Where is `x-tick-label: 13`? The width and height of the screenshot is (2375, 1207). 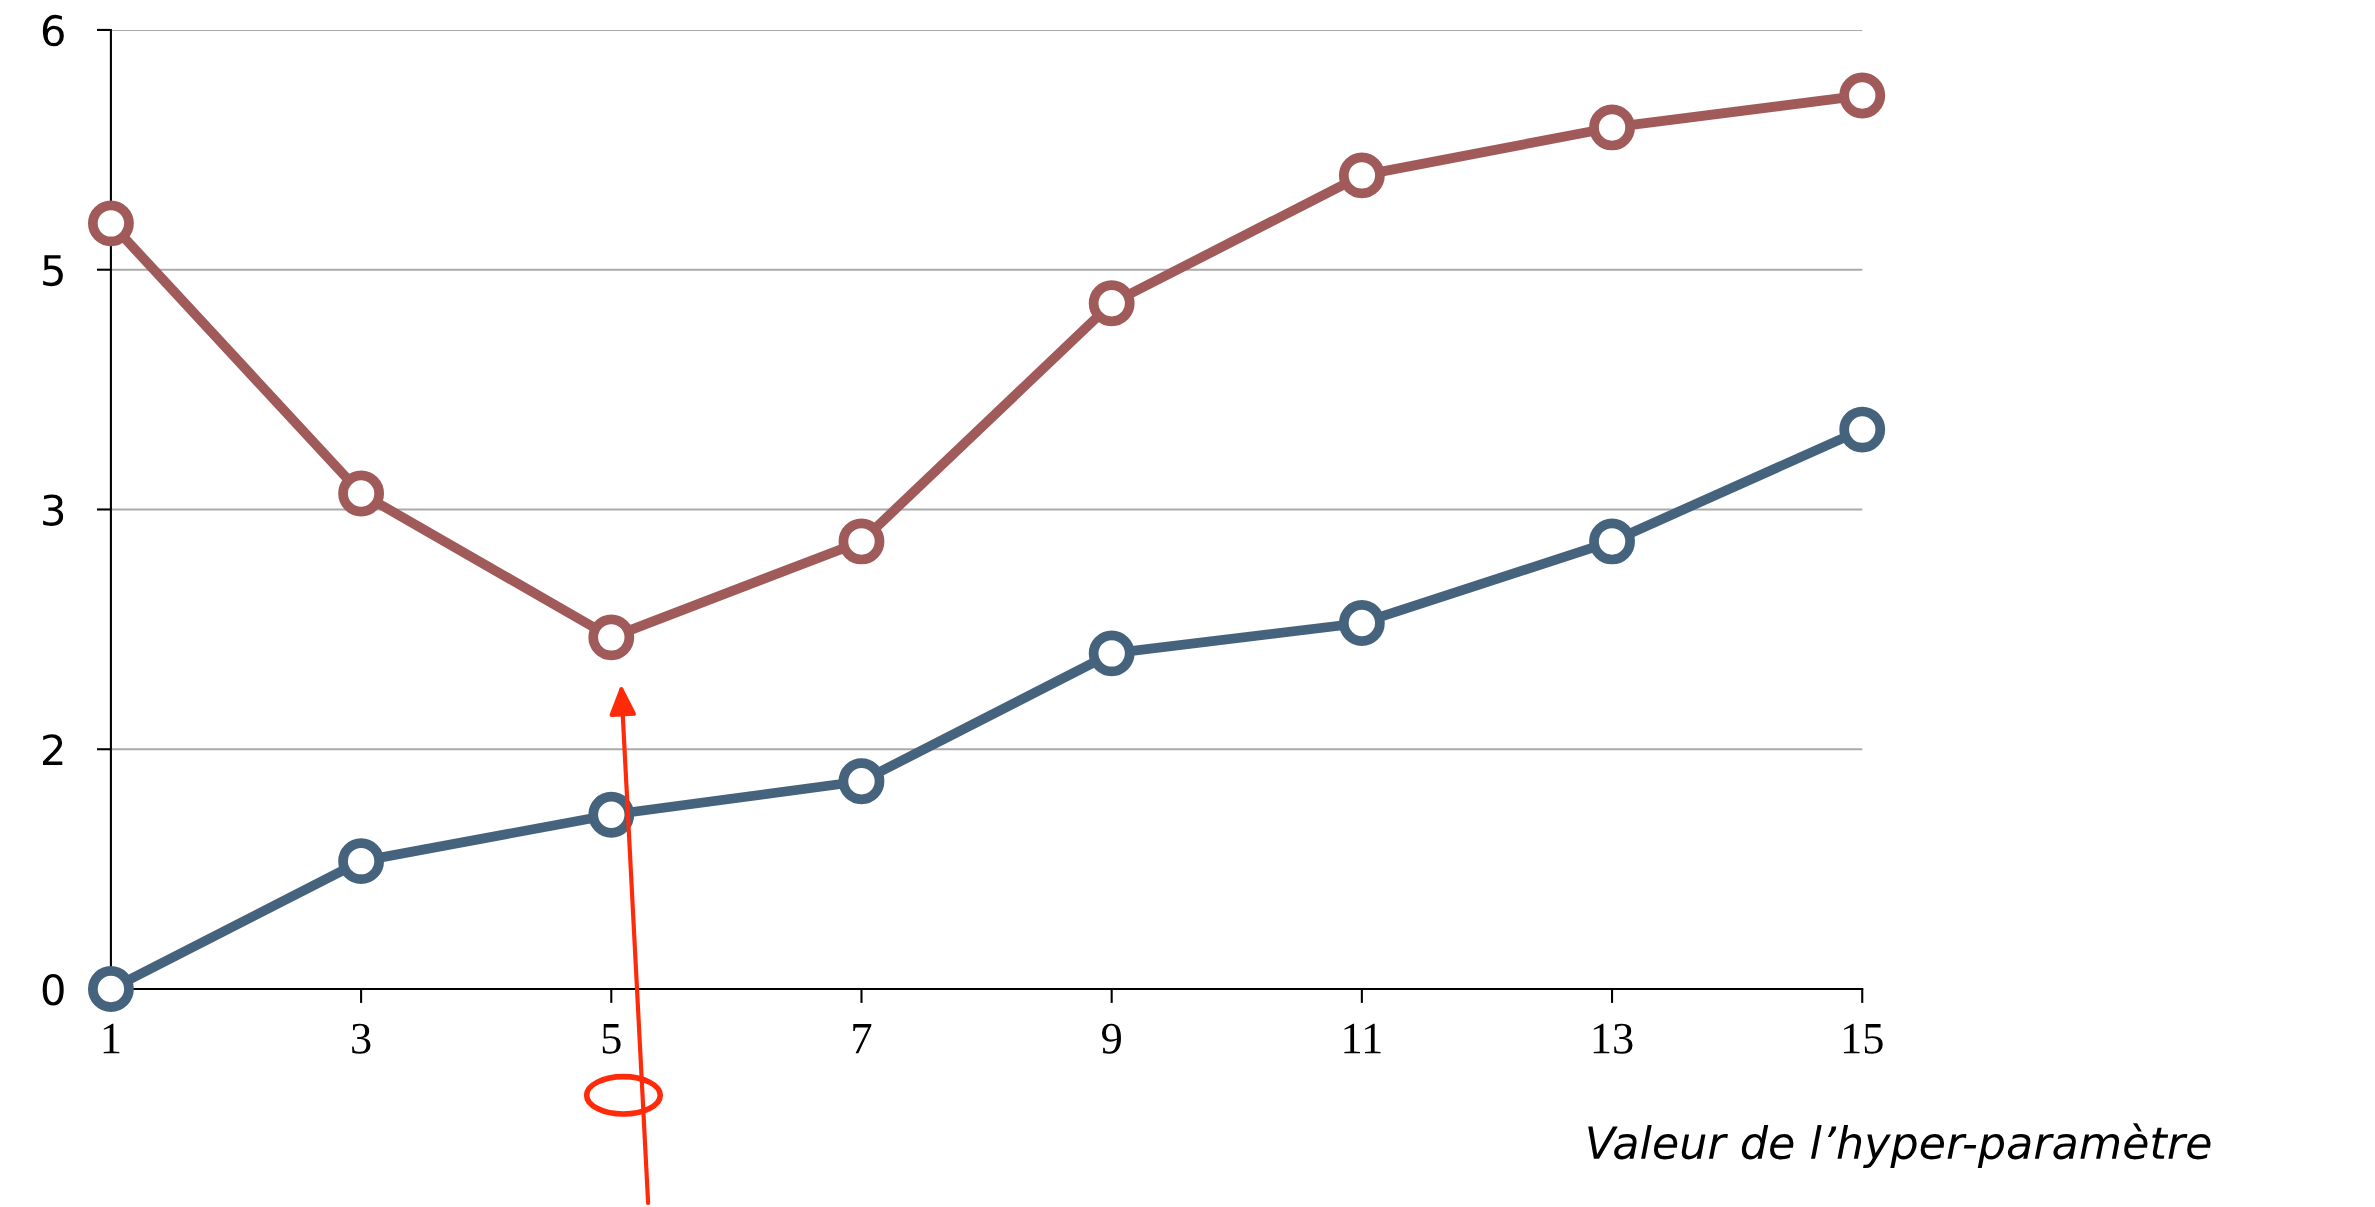
x-tick-label: 13 is located at coordinates (1613, 1038).